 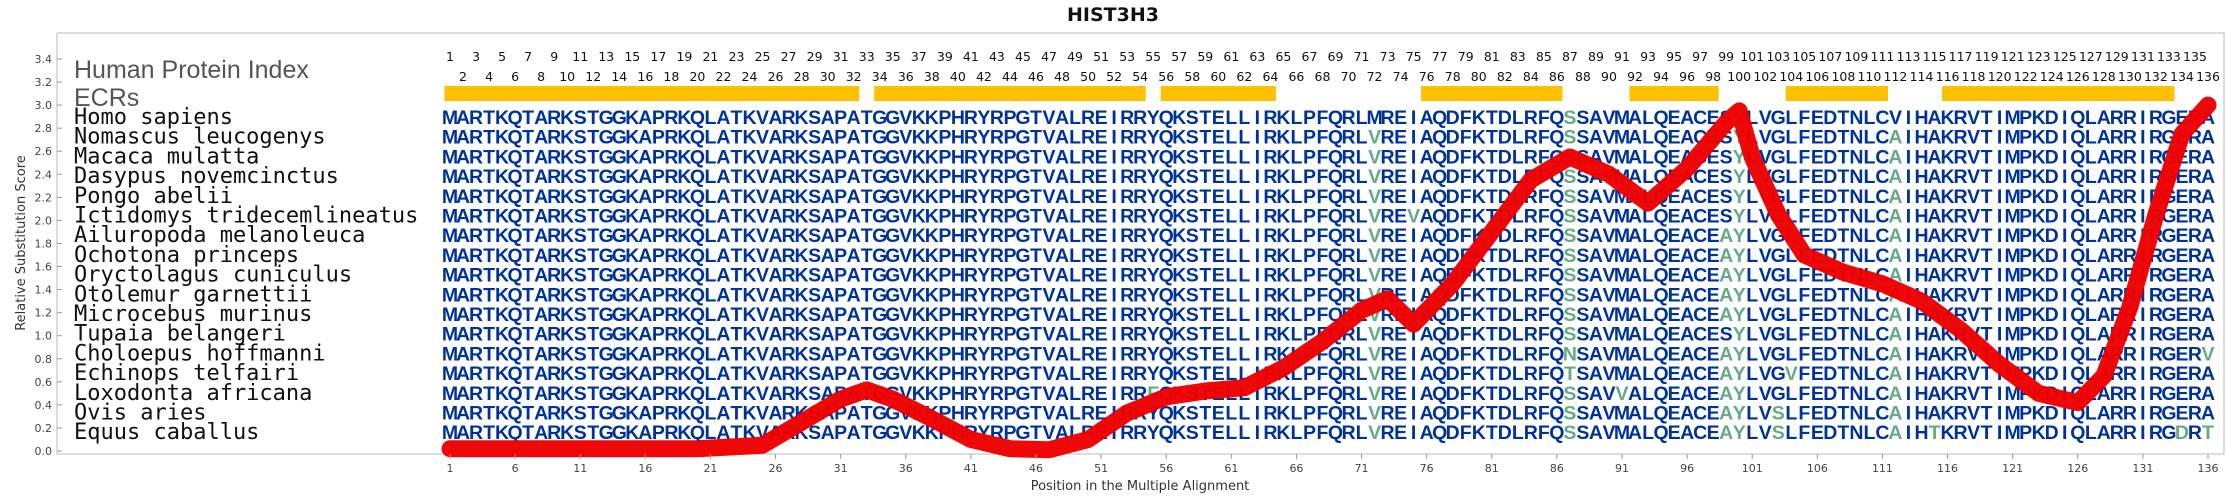 What do you see at coordinates (2143, 56) in the screenshot?
I see `column-number: 131` at bounding box center [2143, 56].